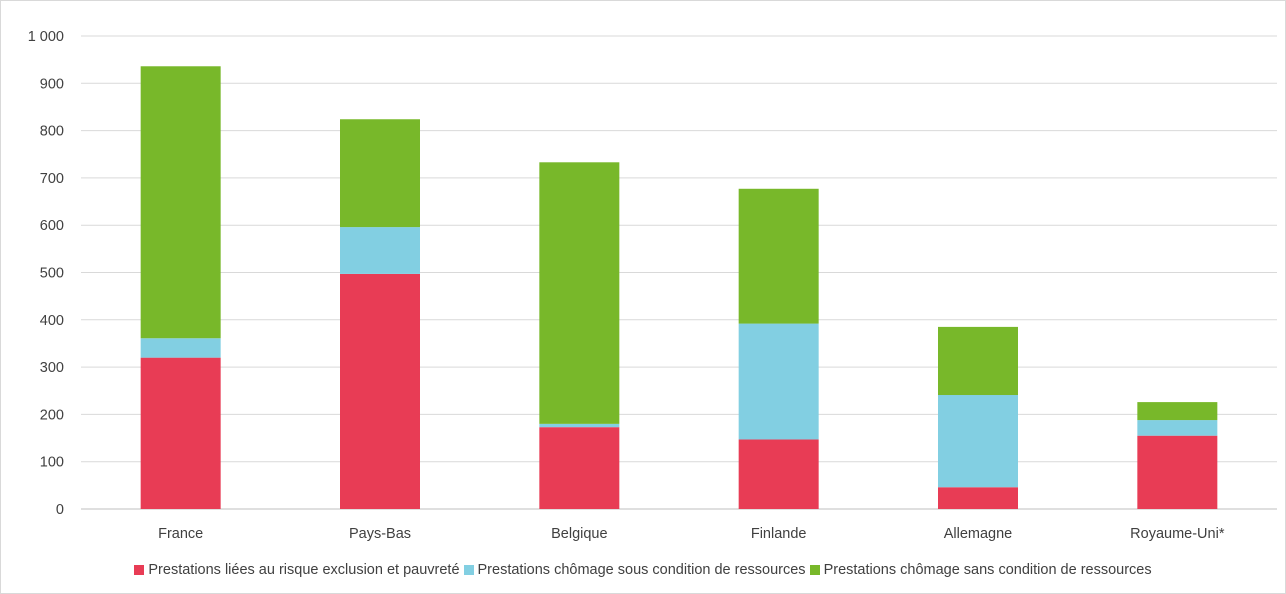  I want to click on x-tick-label: Belgique, so click(579, 534).